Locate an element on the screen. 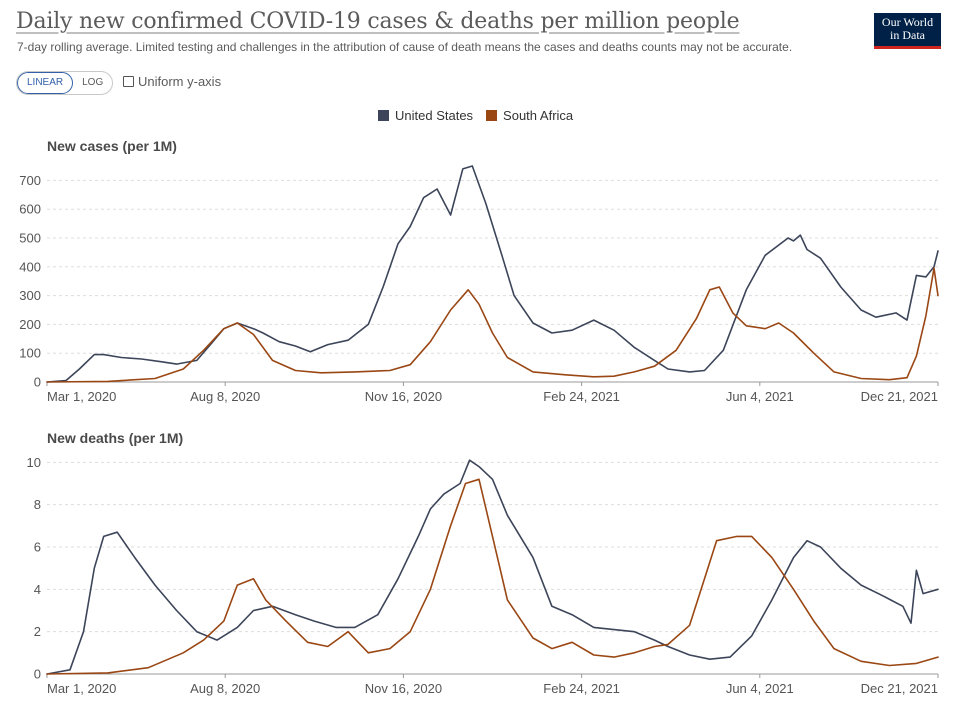  cases-y-tick-label: 400 is located at coordinates (30, 266).